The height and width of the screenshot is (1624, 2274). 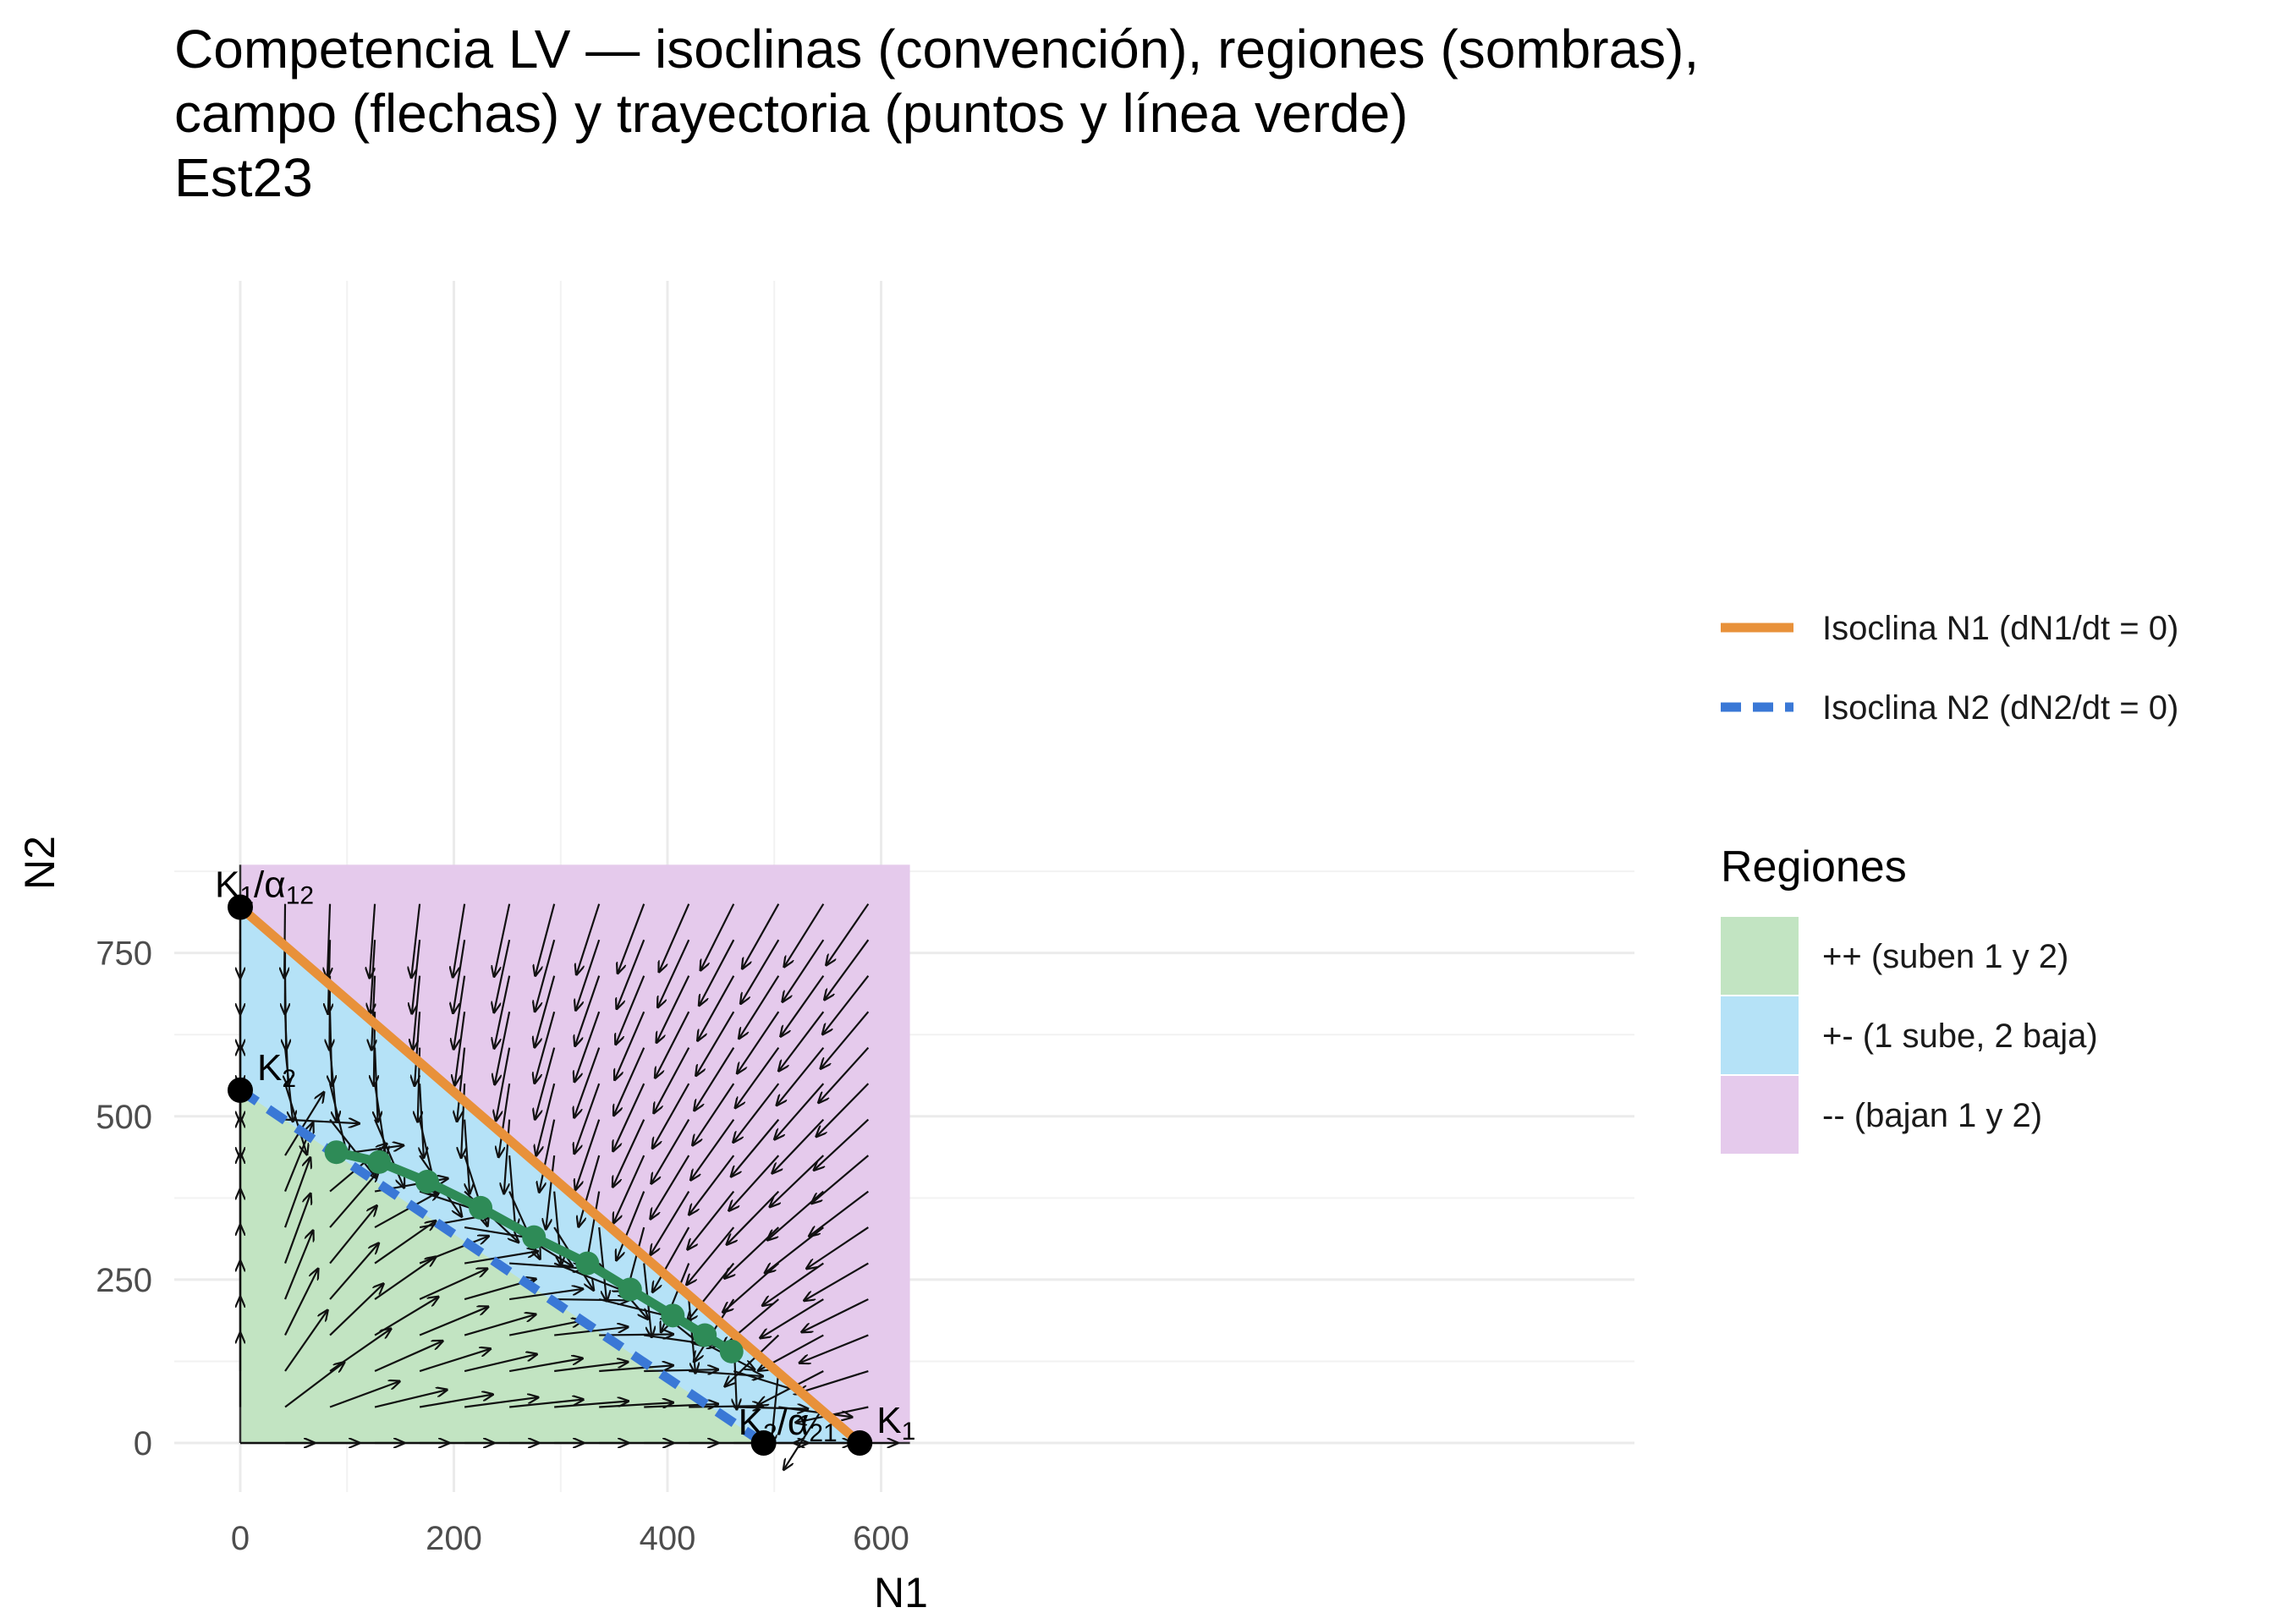 What do you see at coordinates (535, 1252) in the screenshot?
I see `trajectory-line` at bounding box center [535, 1252].